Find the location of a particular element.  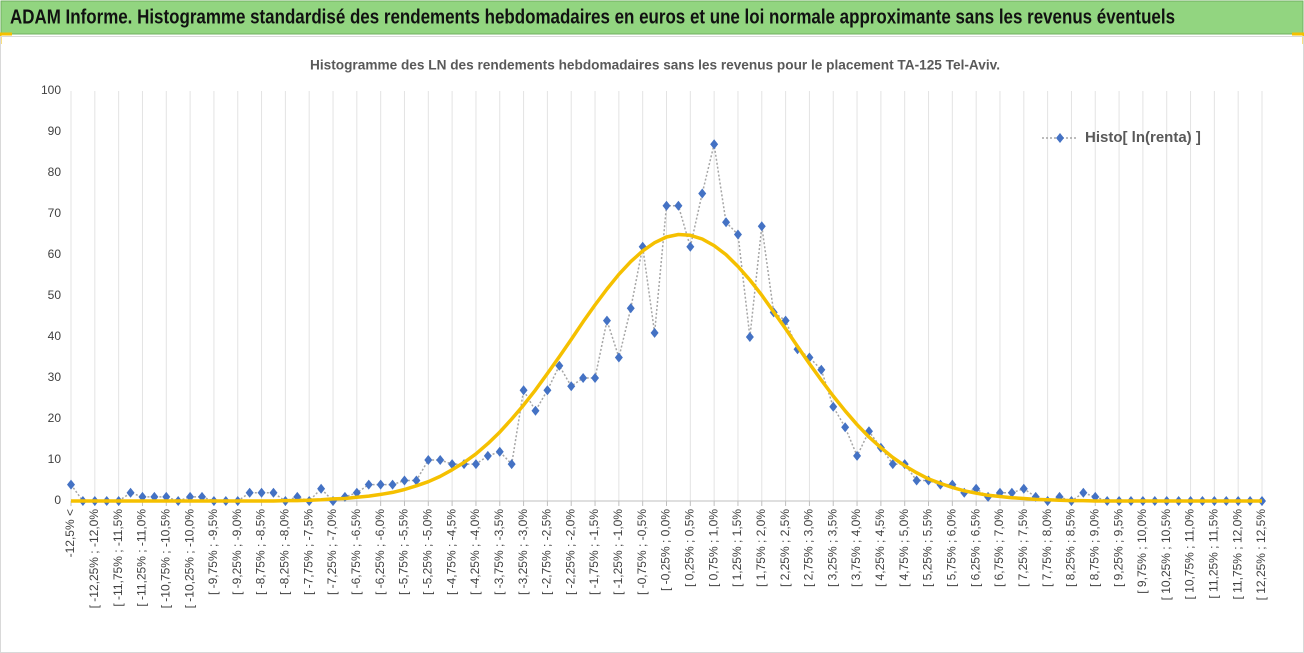

x-tick-label: [ -7,25% ; -7,0% is located at coordinates (332, 552).